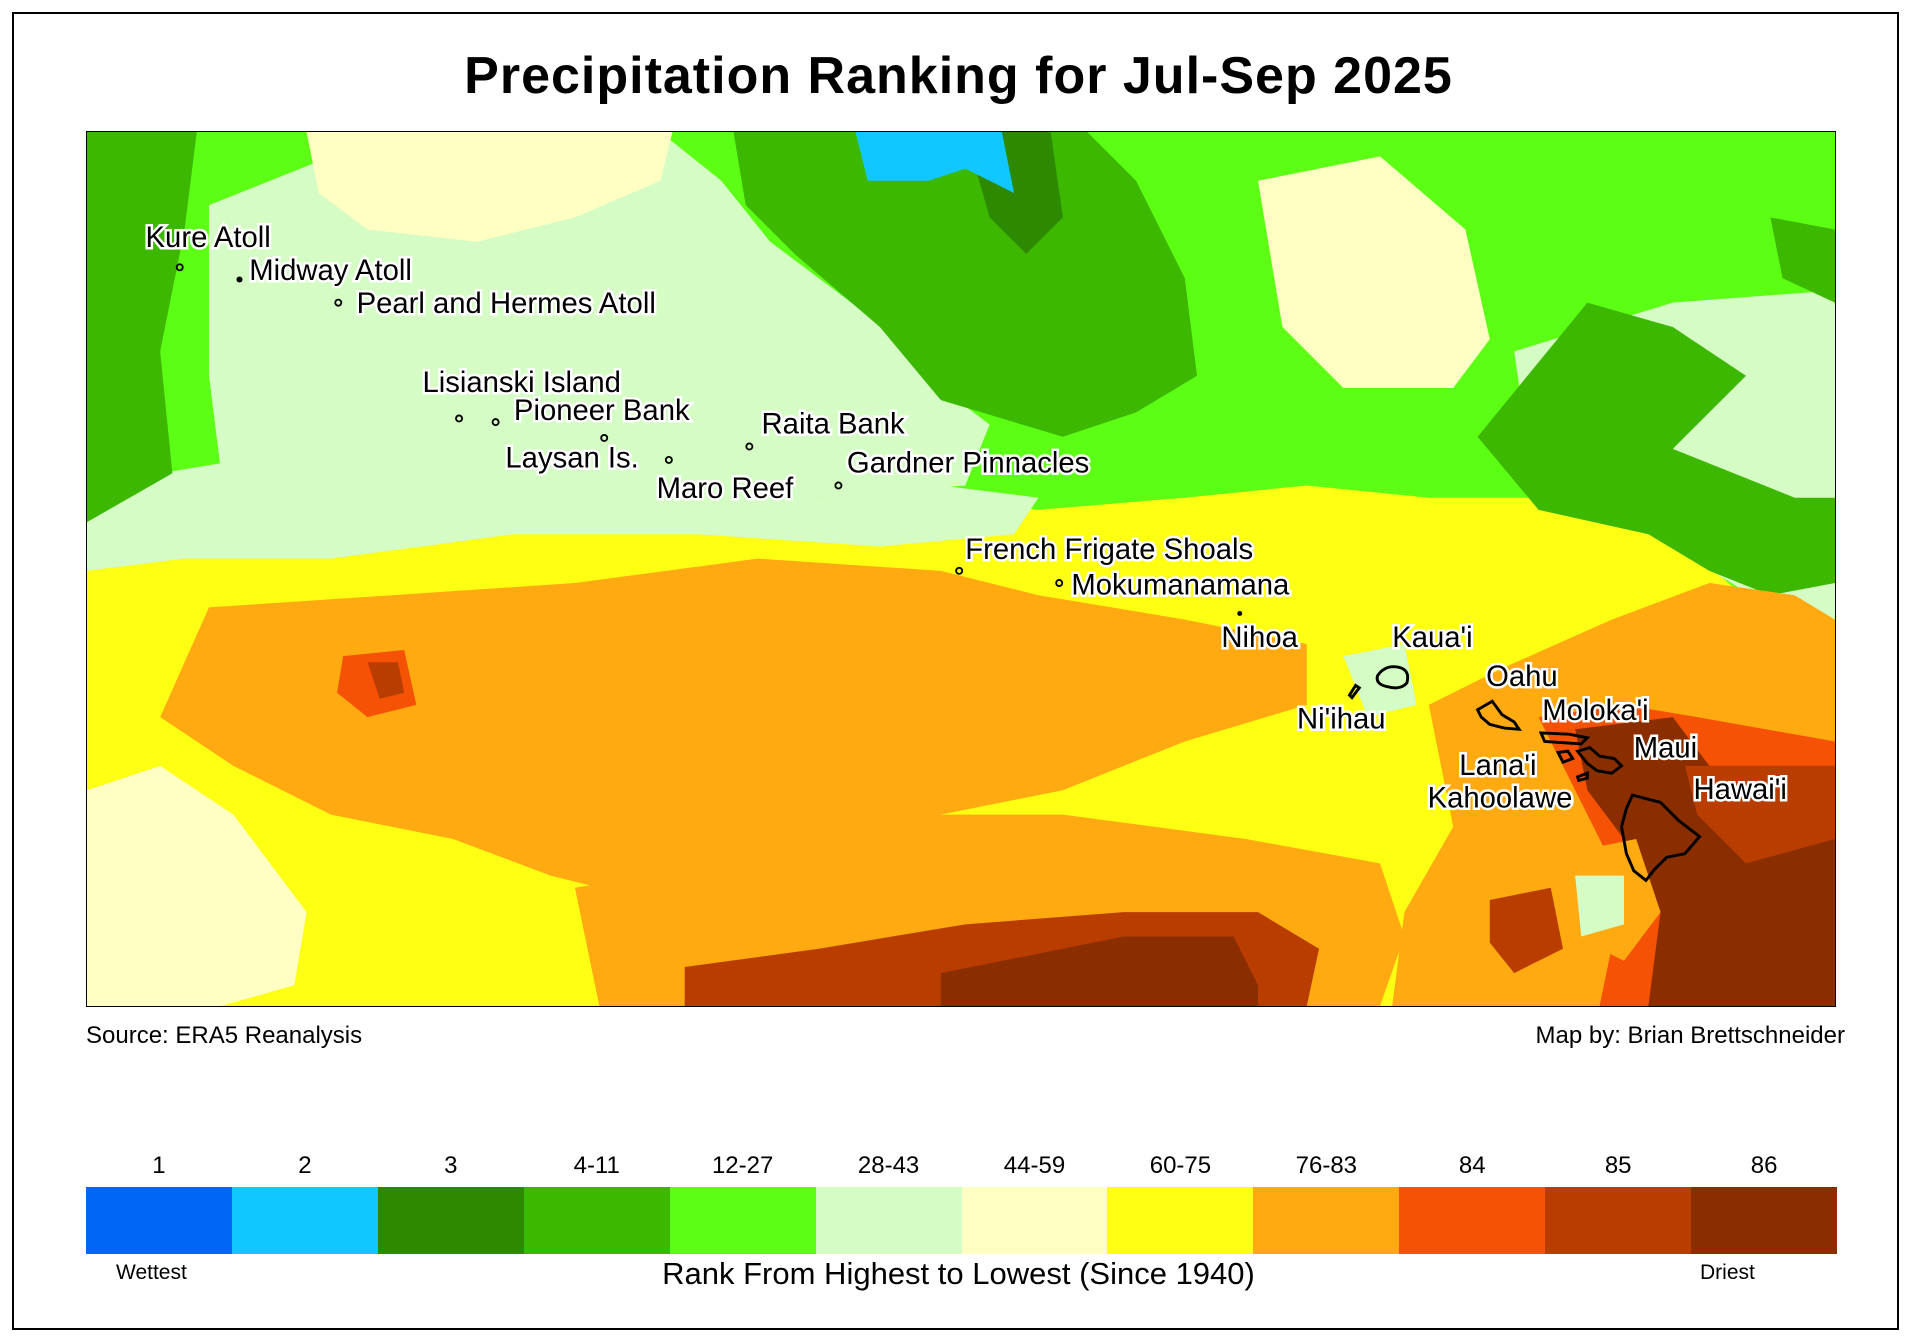 The image size is (1917, 1342). What do you see at coordinates (224, 1035) in the screenshot?
I see `source-note: Source: ERA5 Reanalysis` at bounding box center [224, 1035].